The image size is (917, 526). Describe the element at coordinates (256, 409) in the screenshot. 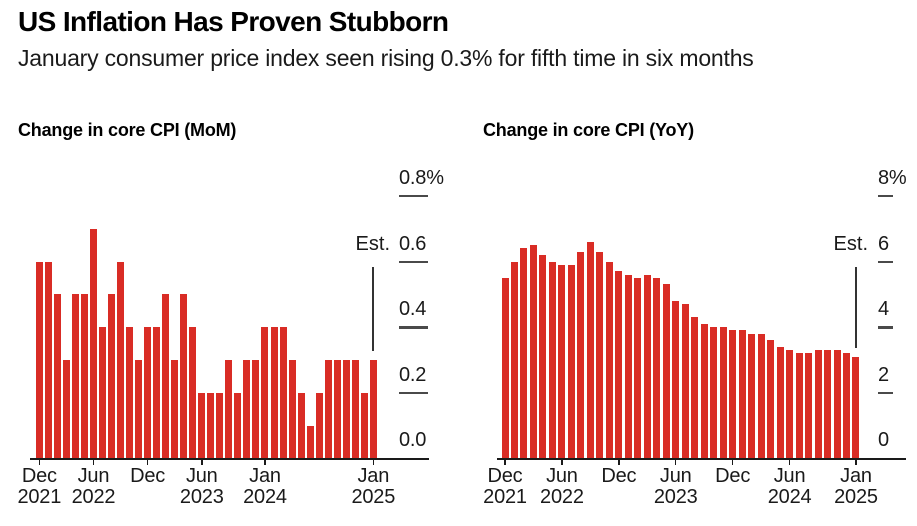

I see `bar-dec-2023` at that location.